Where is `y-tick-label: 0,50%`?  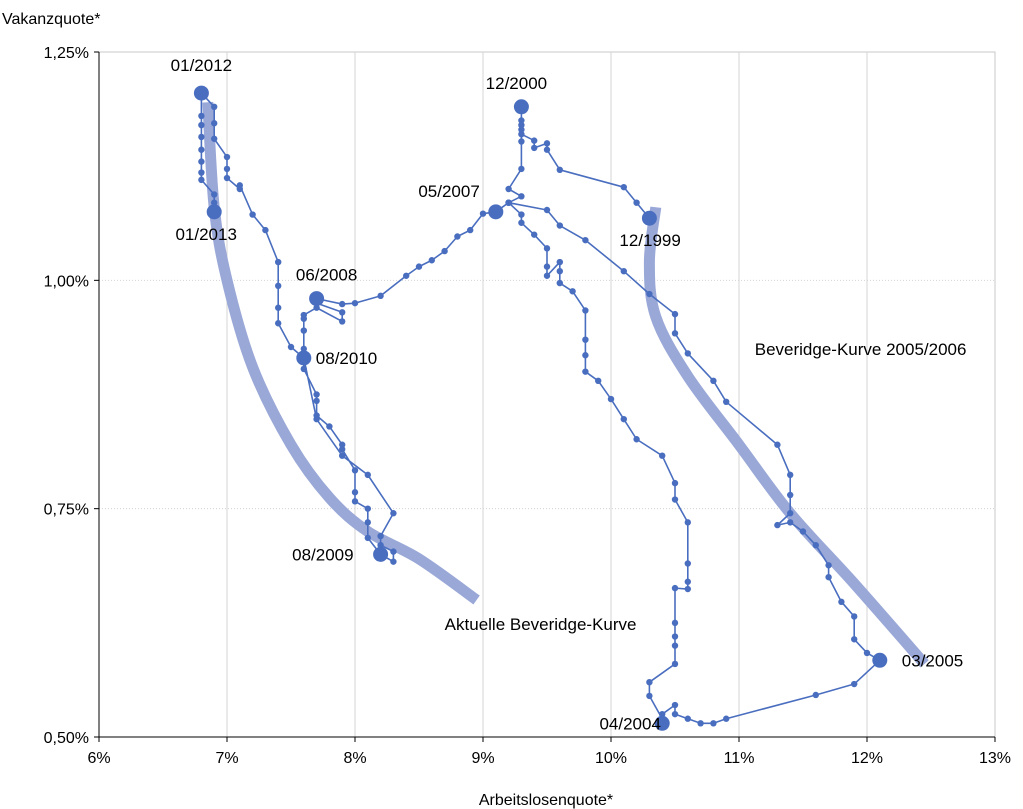 y-tick-label: 0,50% is located at coordinates (66, 738).